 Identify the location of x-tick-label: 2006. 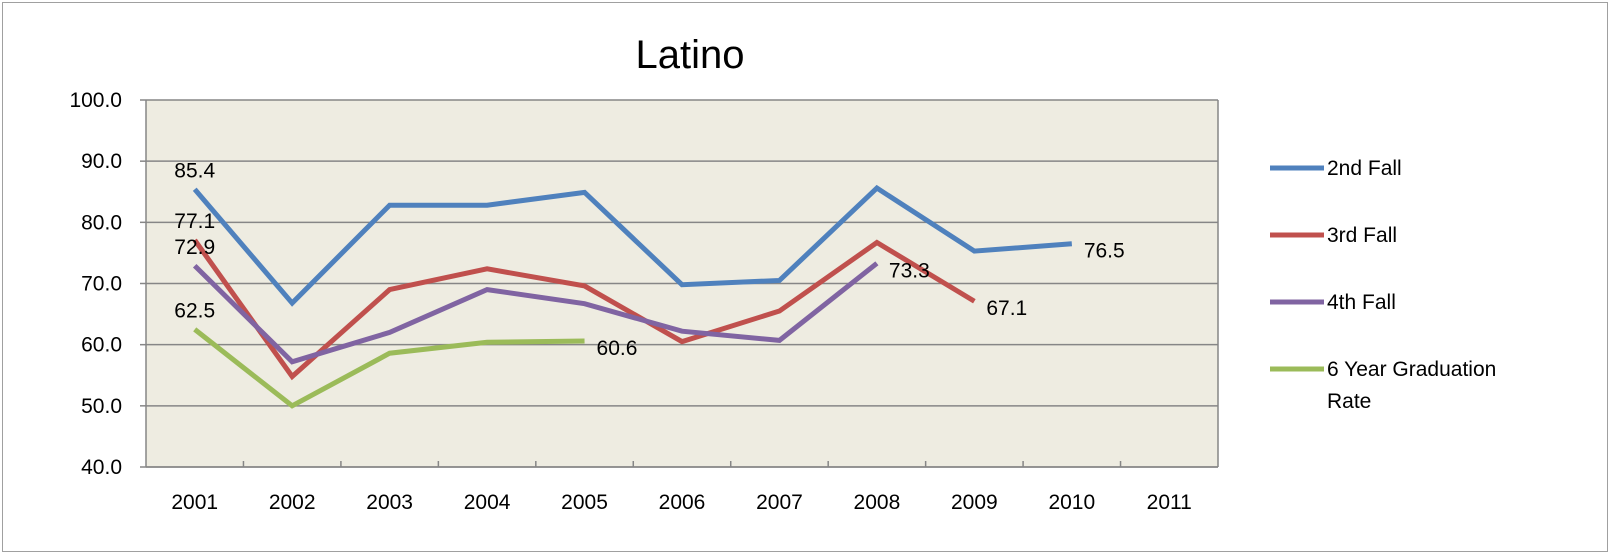
(682, 502).